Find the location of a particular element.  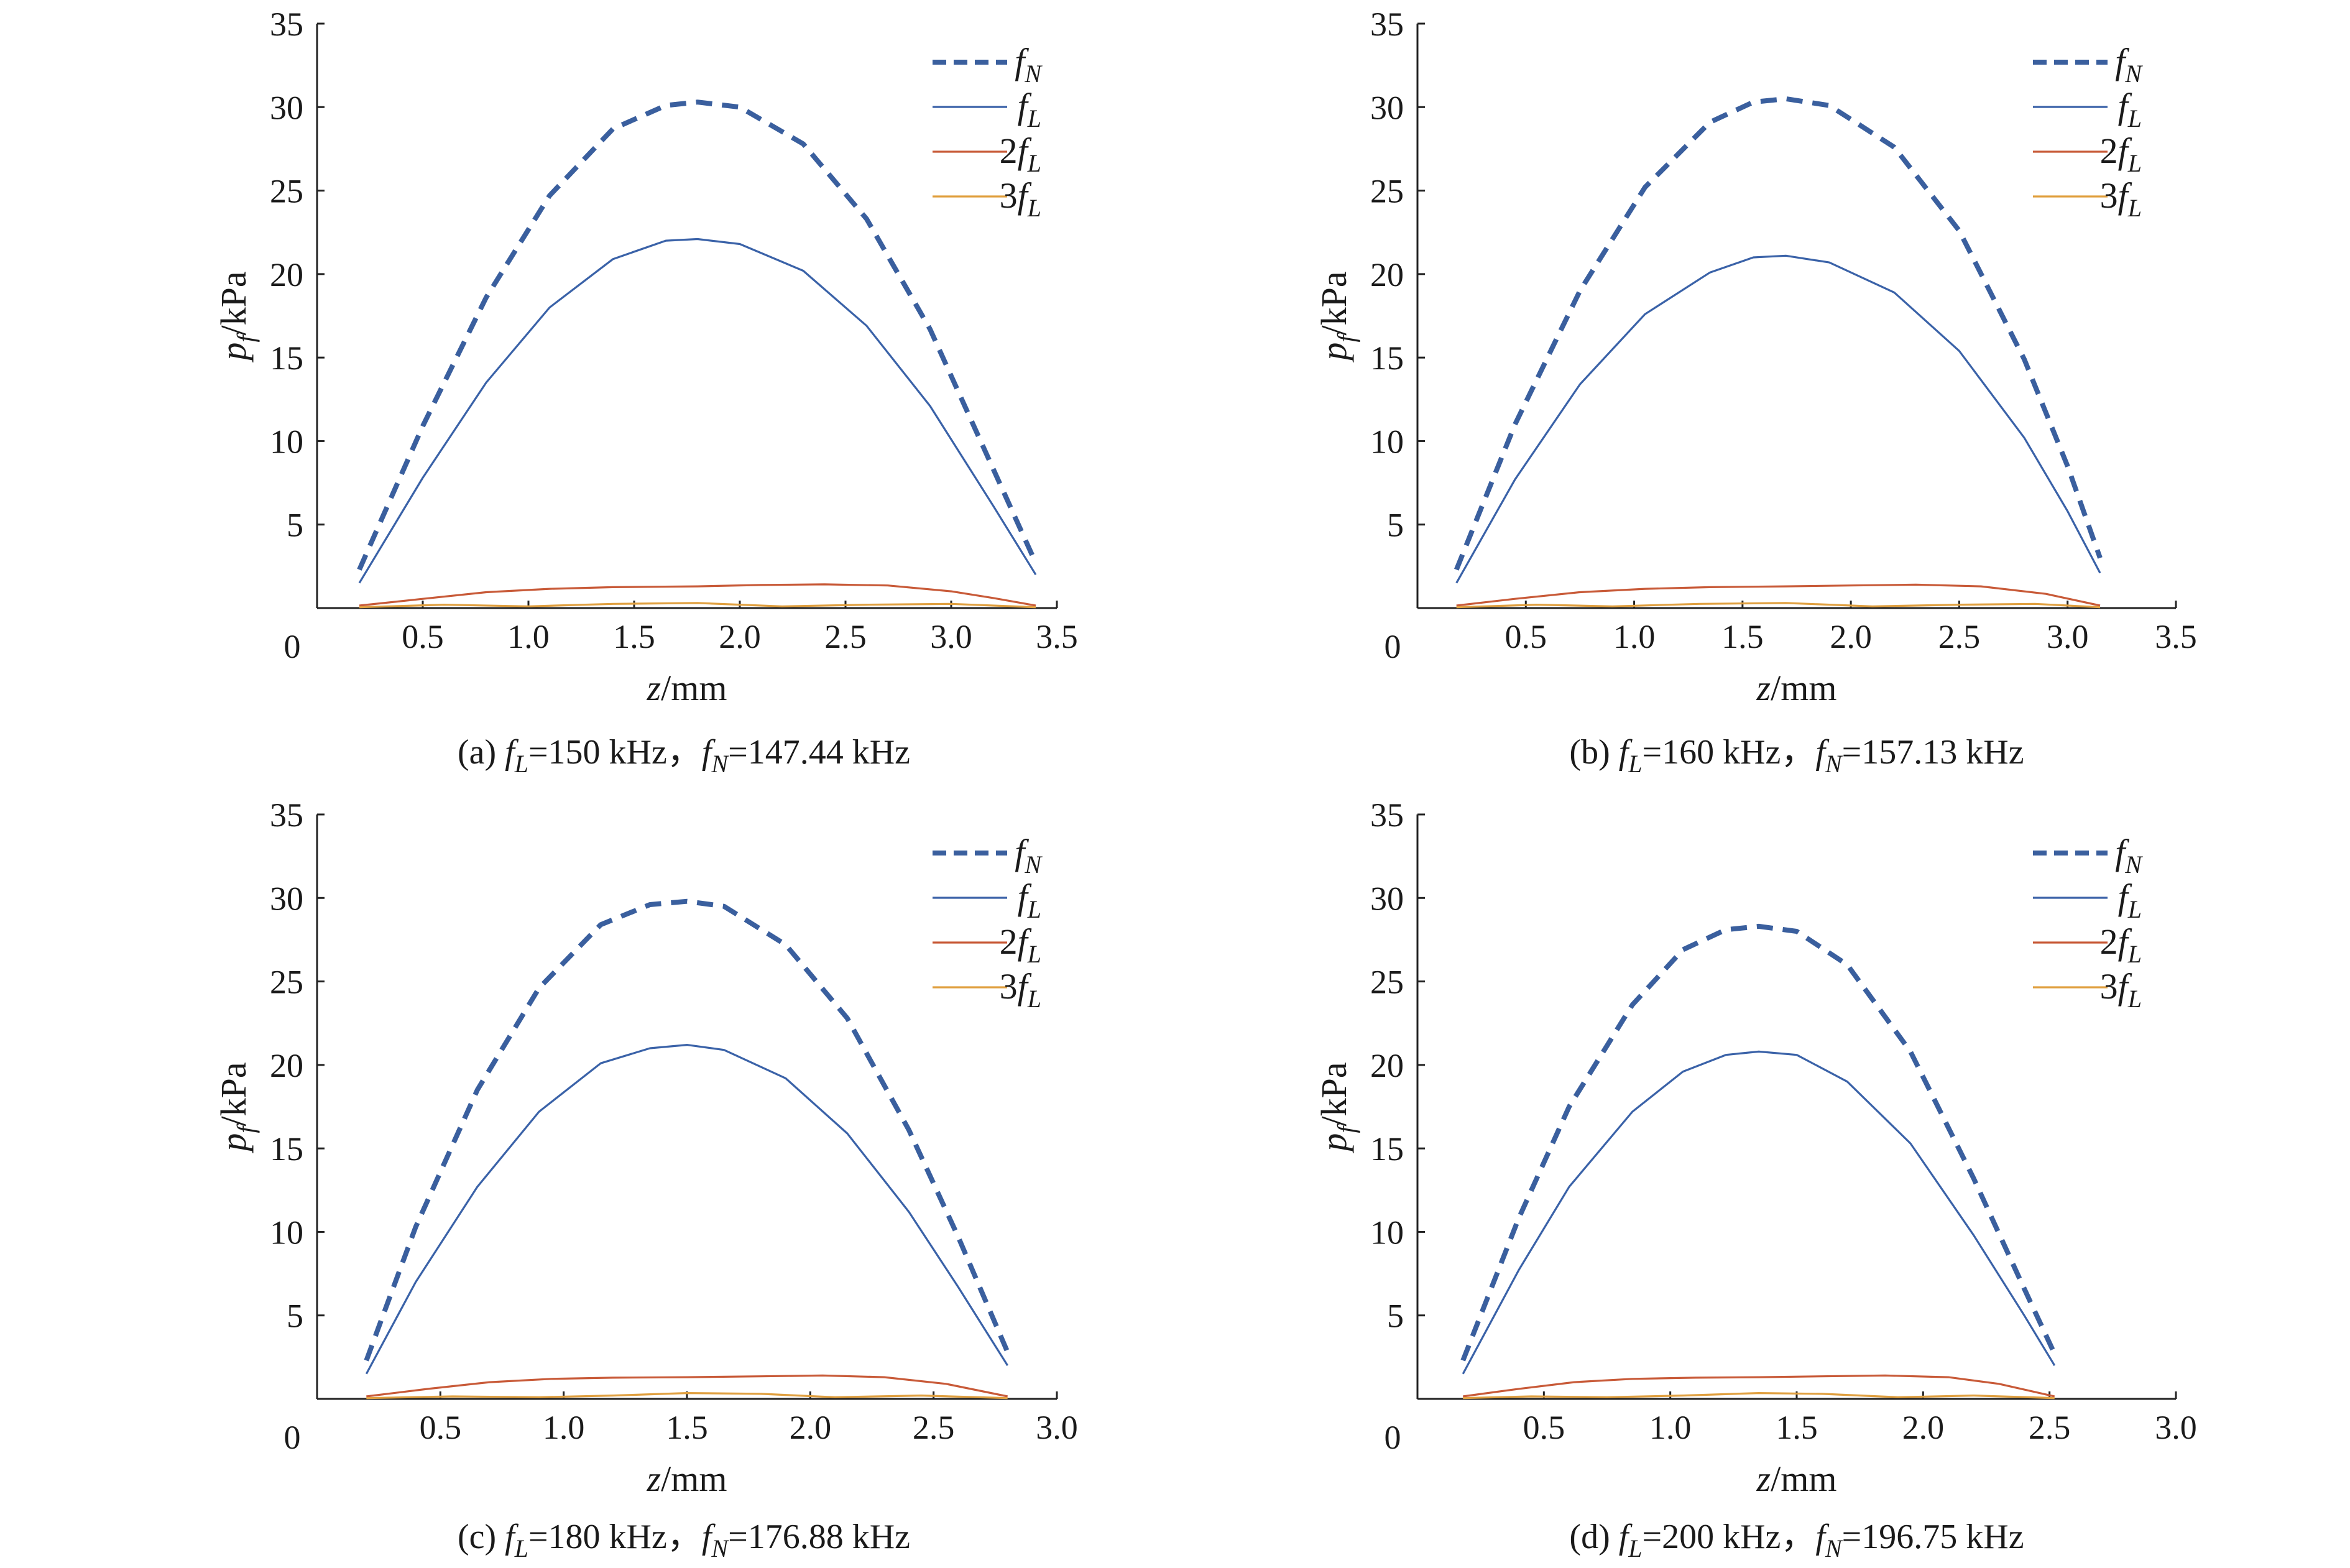

y-axis-label: pf/kPa is located at coordinates (1337, 316).